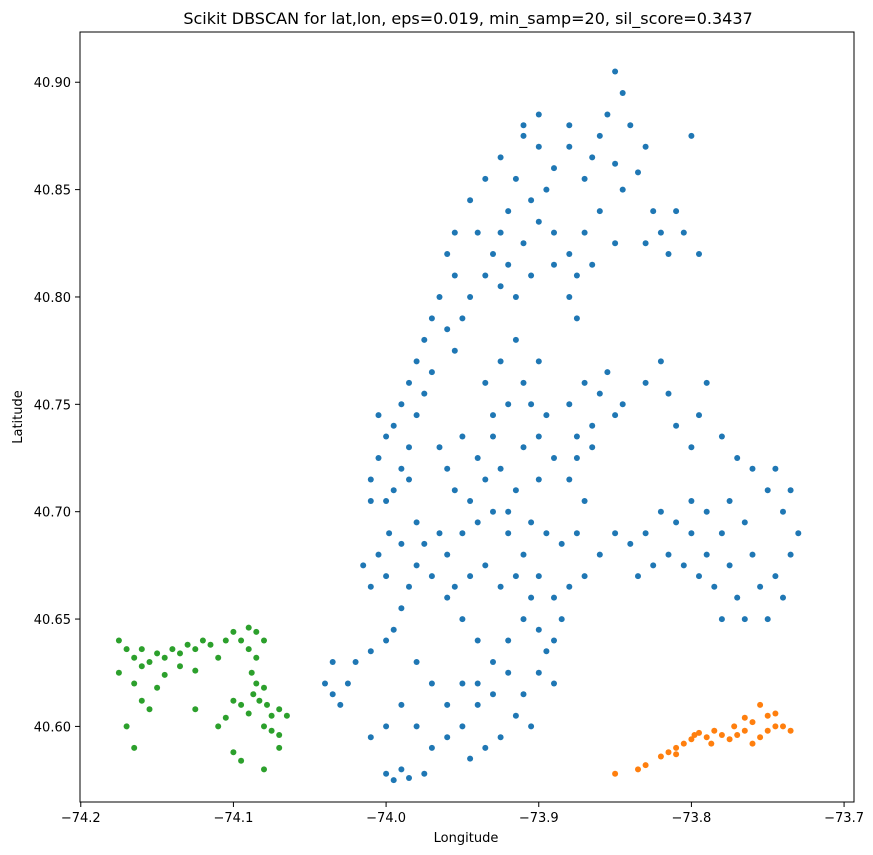  What do you see at coordinates (52, 727) in the screenshot?
I see `y-tick-label: 40.60` at bounding box center [52, 727].